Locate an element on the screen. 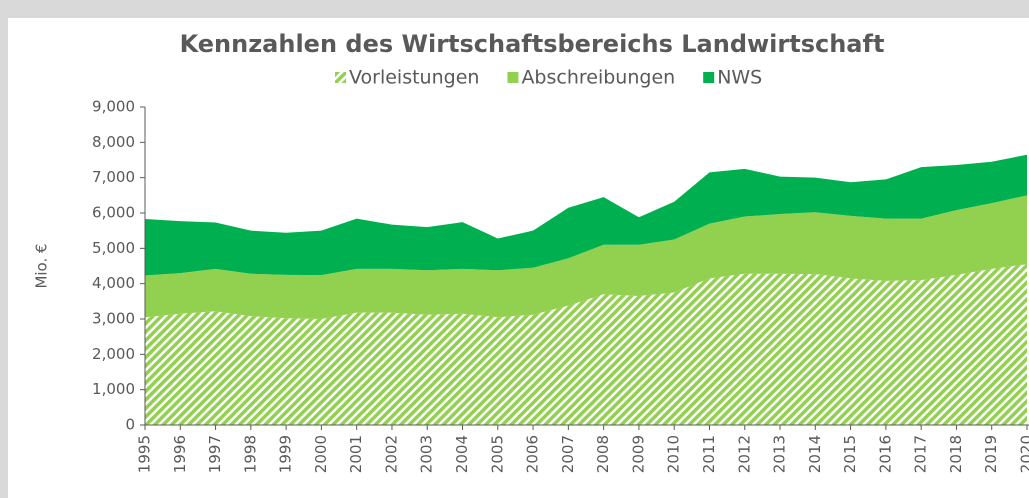  y-tick-label: 5,000 is located at coordinates (113, 248).